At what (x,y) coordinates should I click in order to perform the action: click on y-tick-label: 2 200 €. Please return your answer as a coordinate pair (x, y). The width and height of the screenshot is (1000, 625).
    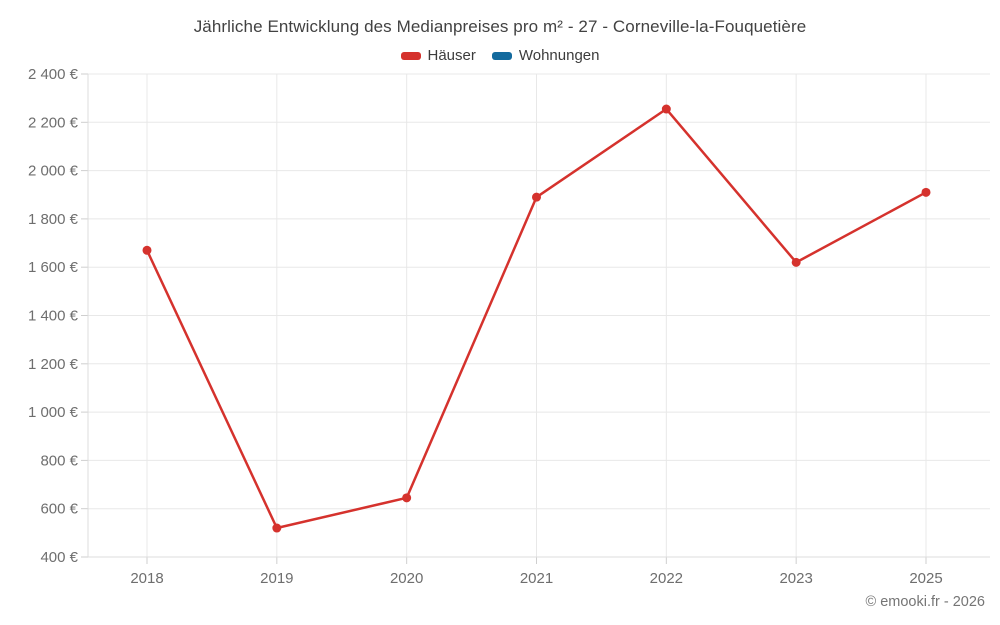
    Looking at the image, I should click on (53, 122).